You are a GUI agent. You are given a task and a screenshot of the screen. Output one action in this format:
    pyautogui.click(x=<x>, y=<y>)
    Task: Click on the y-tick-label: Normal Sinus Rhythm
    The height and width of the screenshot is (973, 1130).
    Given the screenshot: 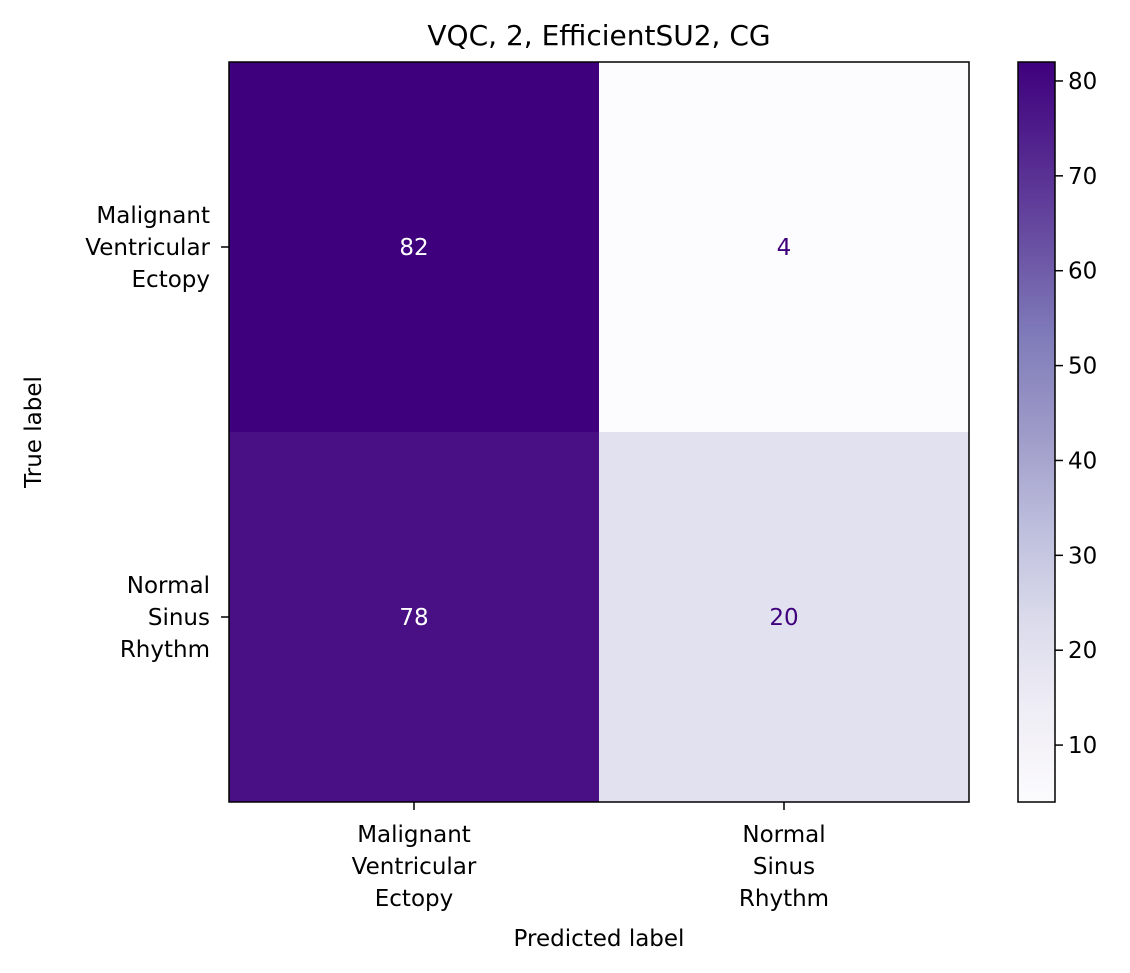 What is the action you would take?
    pyautogui.click(x=165, y=618)
    